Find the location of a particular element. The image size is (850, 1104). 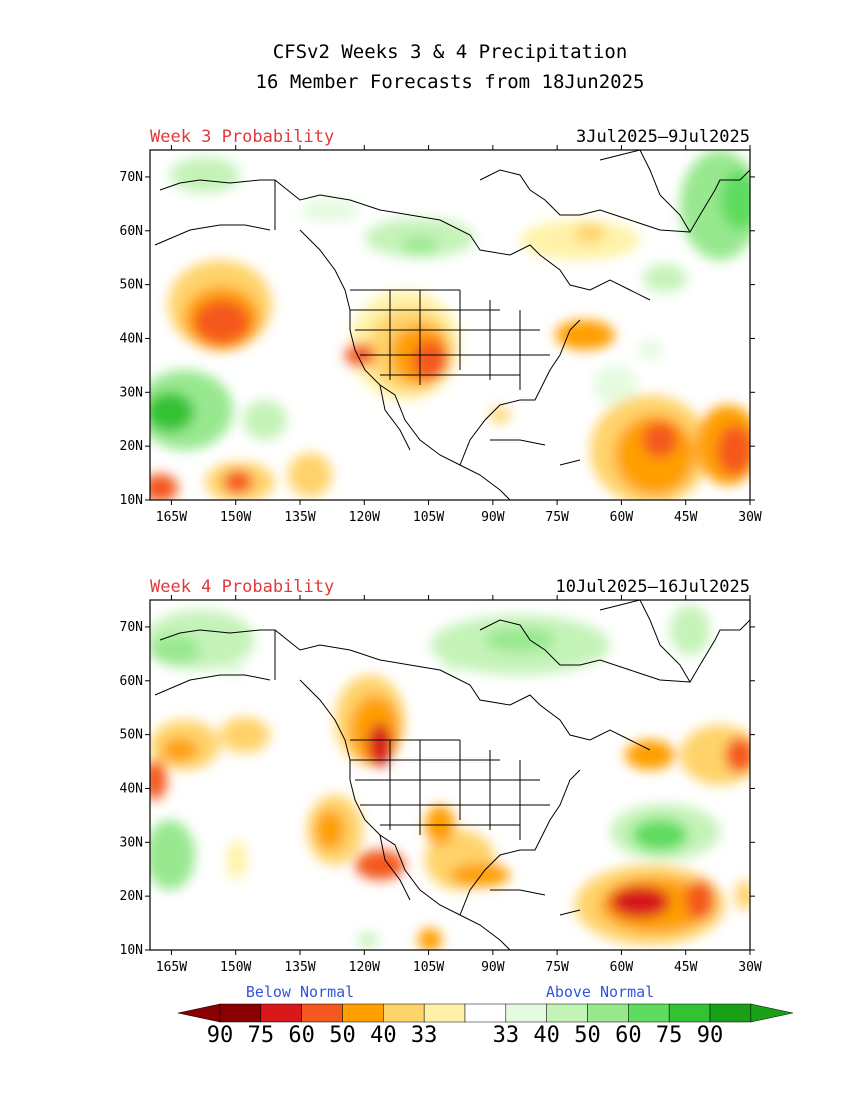

legend-below-normal-label: Below Normal is located at coordinates (300, 992).